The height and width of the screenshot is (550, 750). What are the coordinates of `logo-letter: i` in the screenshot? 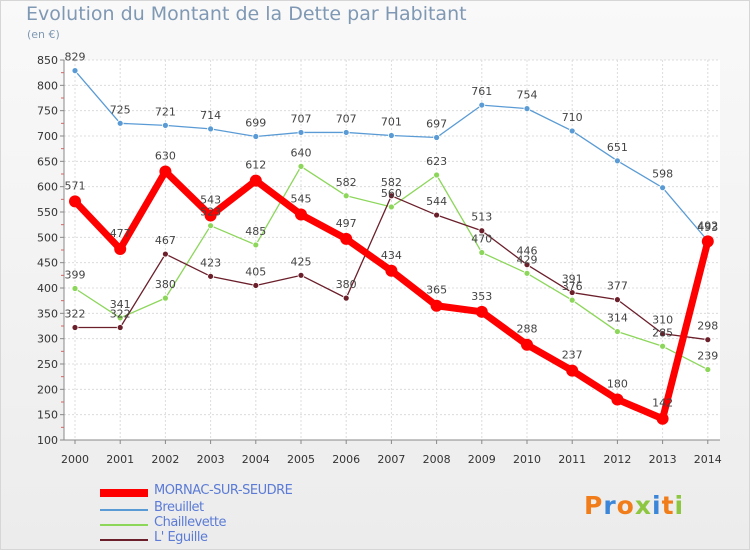 It's located at (657, 505).